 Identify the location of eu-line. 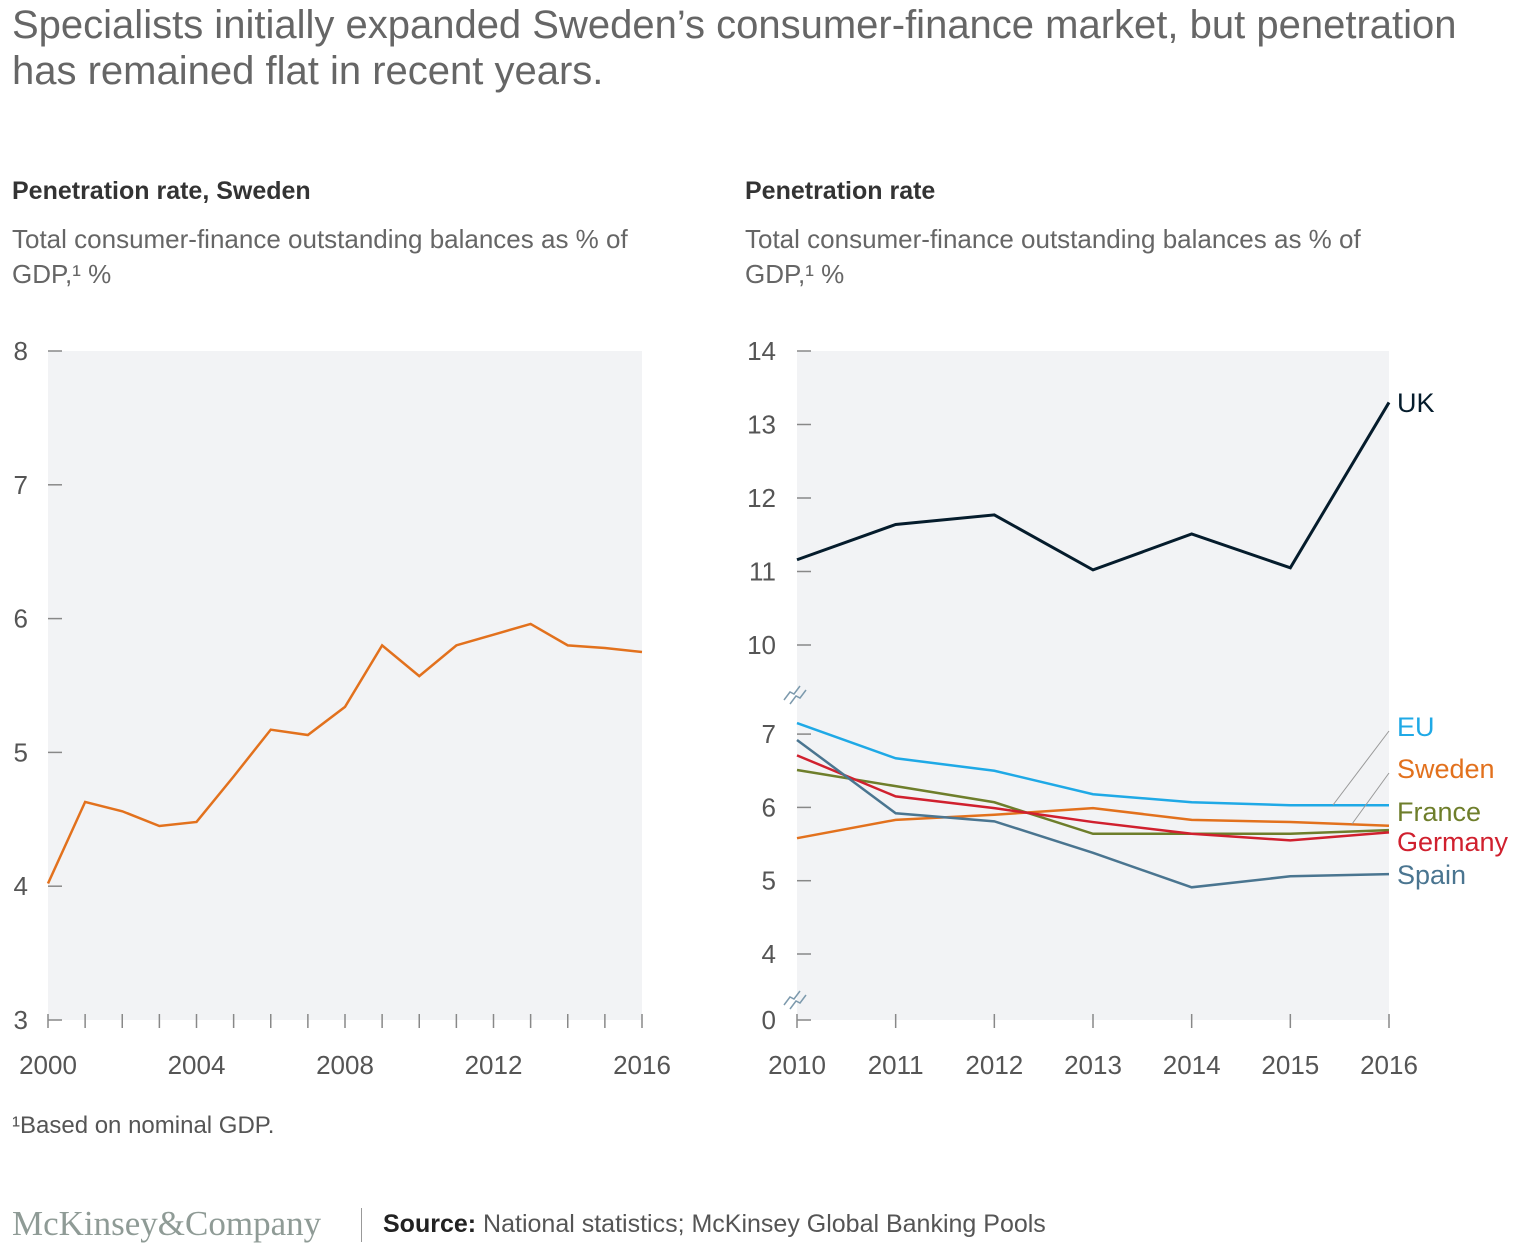
(1092, 764).